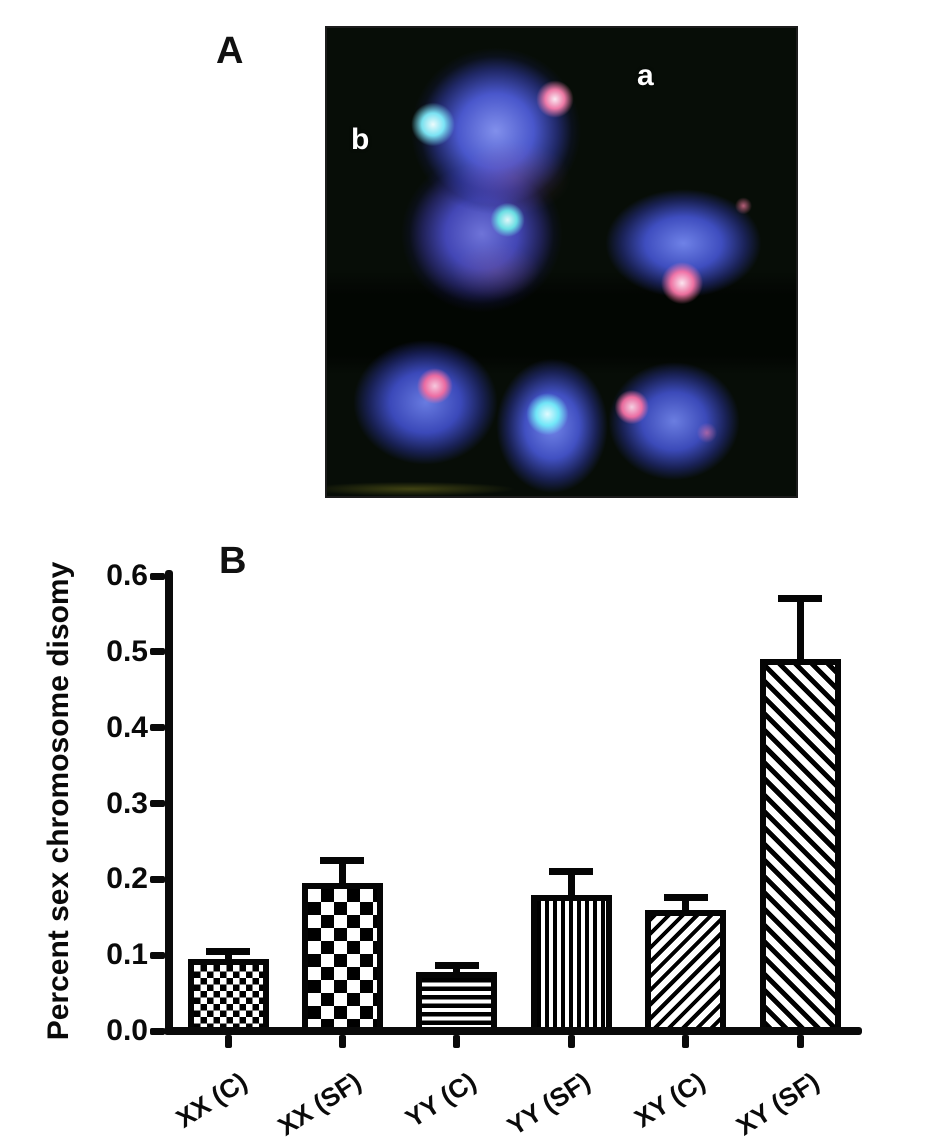  I want to click on y-axis-line, so click(169, 802).